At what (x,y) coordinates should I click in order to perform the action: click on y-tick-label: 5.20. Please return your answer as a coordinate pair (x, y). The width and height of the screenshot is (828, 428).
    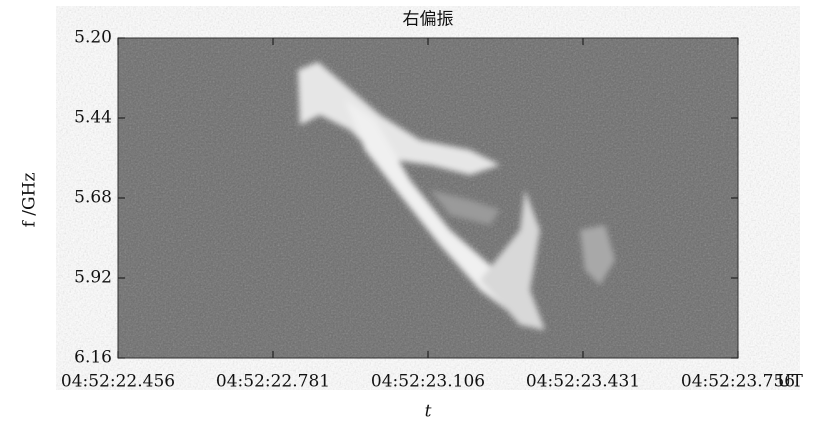
    Looking at the image, I should click on (93, 38).